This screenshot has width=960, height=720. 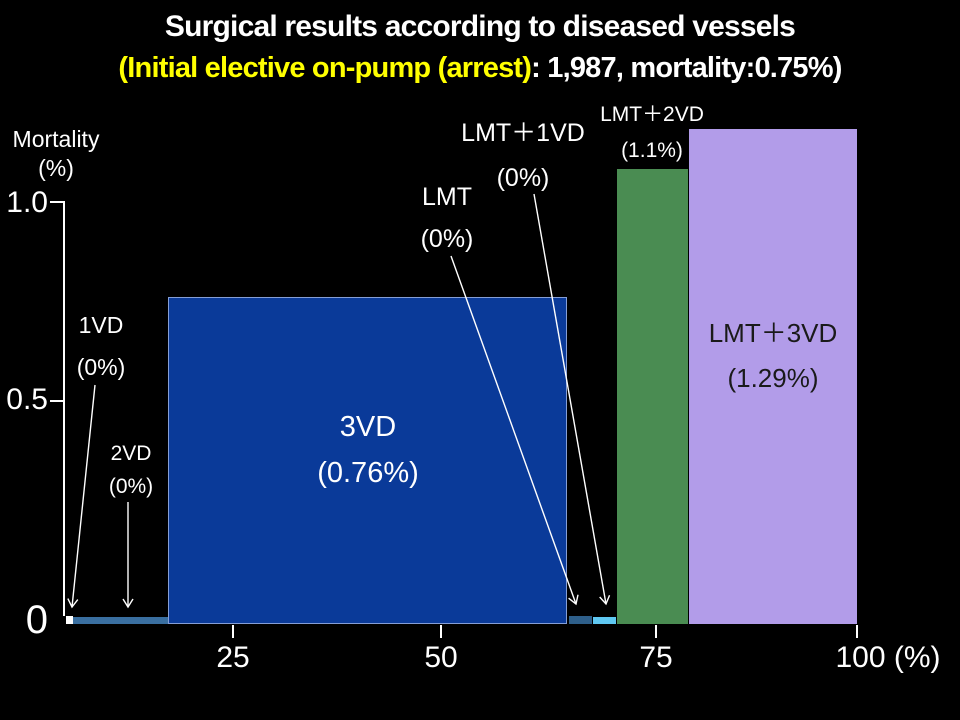 I want to click on bar-label-name-3vd: 3VD, so click(x=368, y=427).